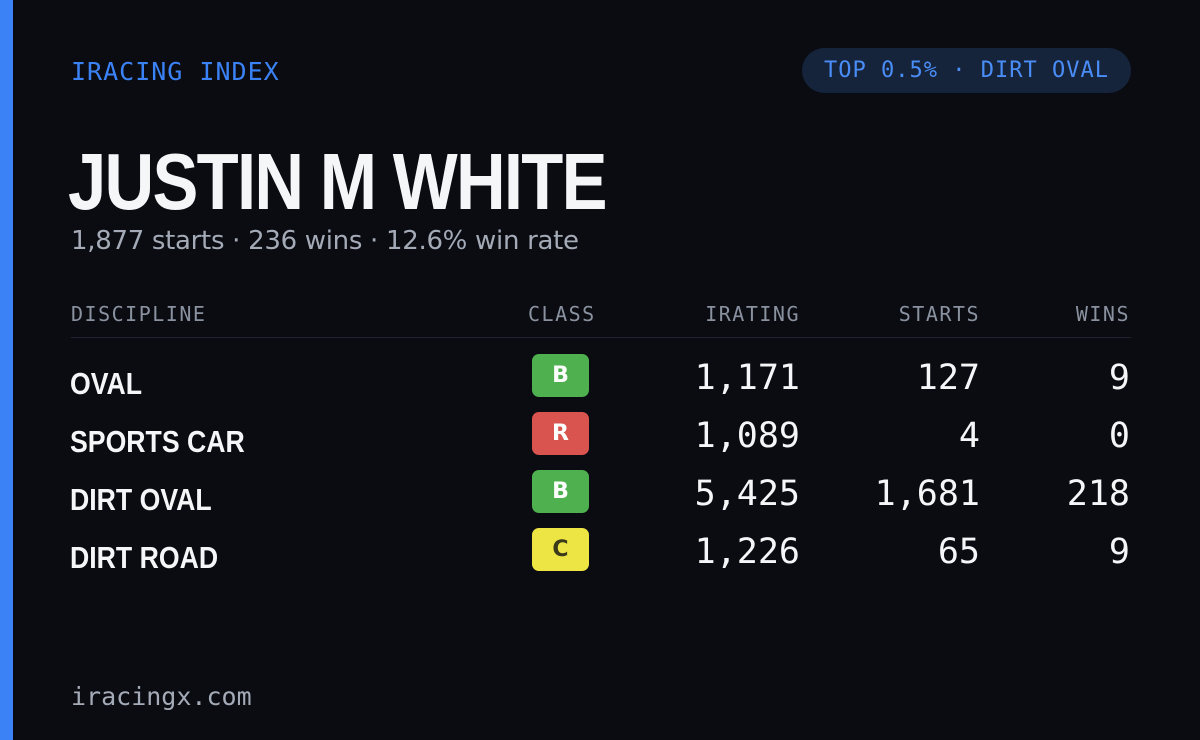 The width and height of the screenshot is (1200, 740). What do you see at coordinates (948, 378) in the screenshot?
I see `starts-value: 127` at bounding box center [948, 378].